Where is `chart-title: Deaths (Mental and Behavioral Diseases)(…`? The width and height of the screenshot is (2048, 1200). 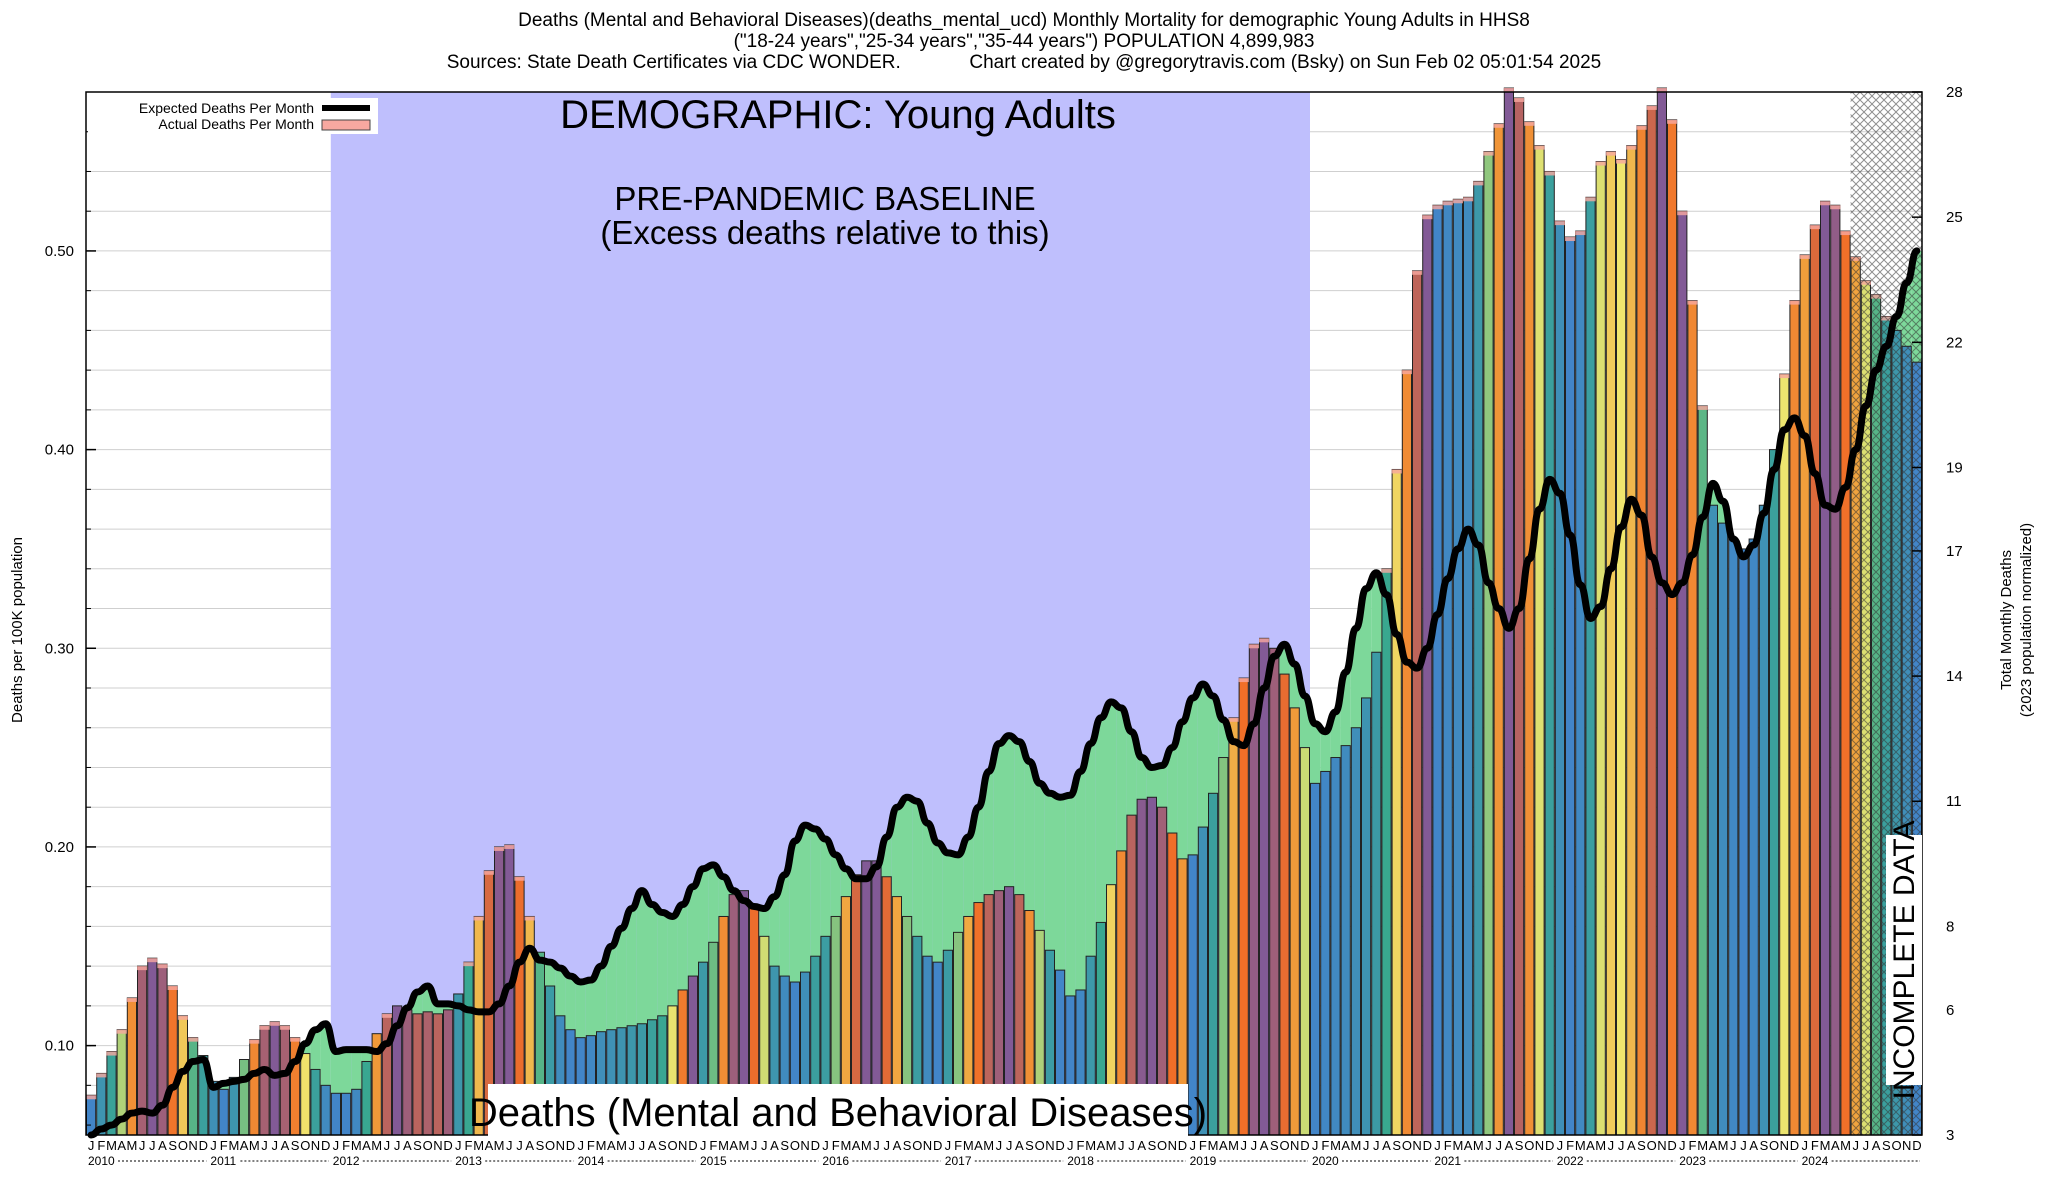
chart-title: Deaths (Mental and Behavioral Diseases)(… is located at coordinates (1024, 20).